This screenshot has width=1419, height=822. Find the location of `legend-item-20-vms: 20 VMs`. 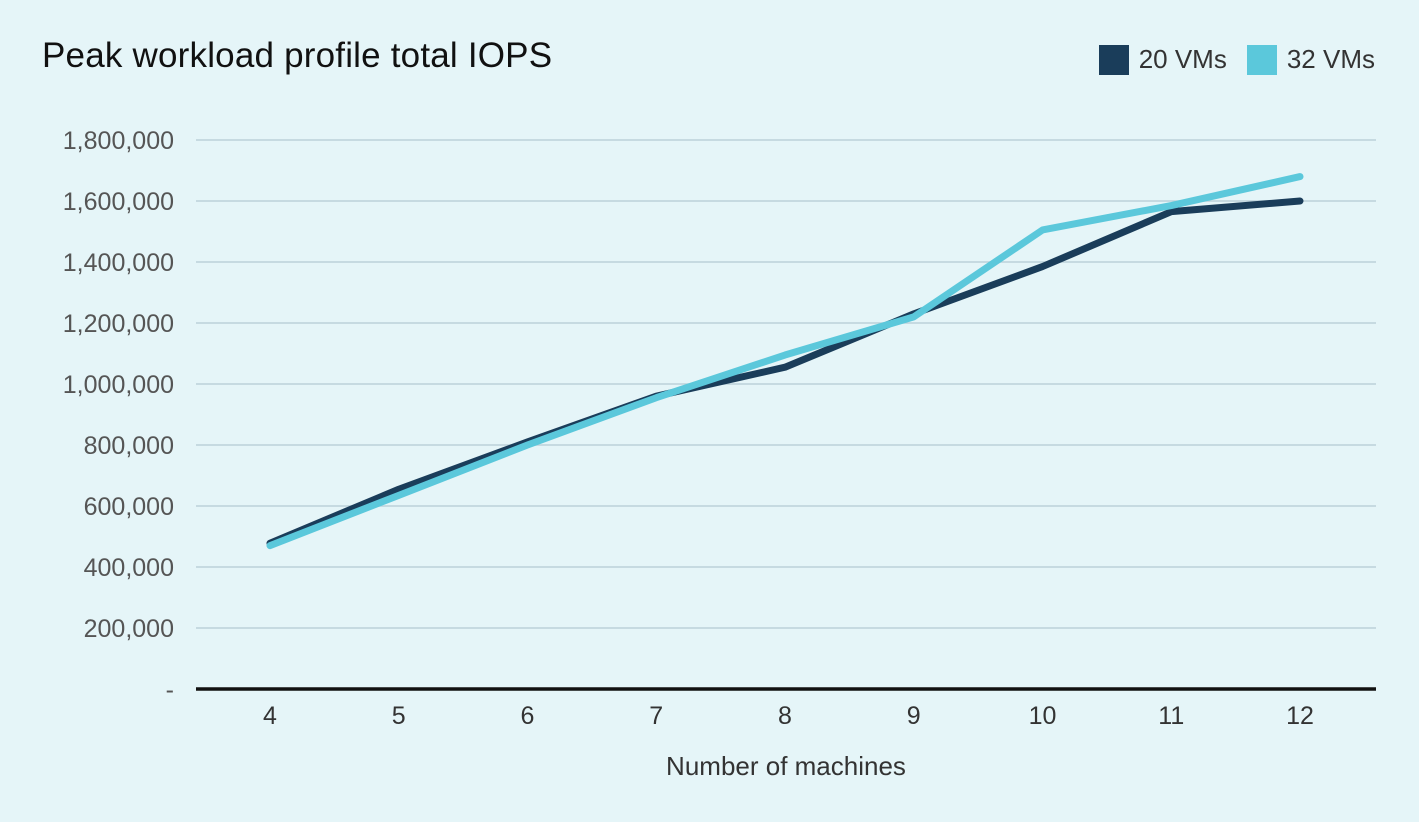

legend-item-20-vms: 20 VMs is located at coordinates (1162, 59).